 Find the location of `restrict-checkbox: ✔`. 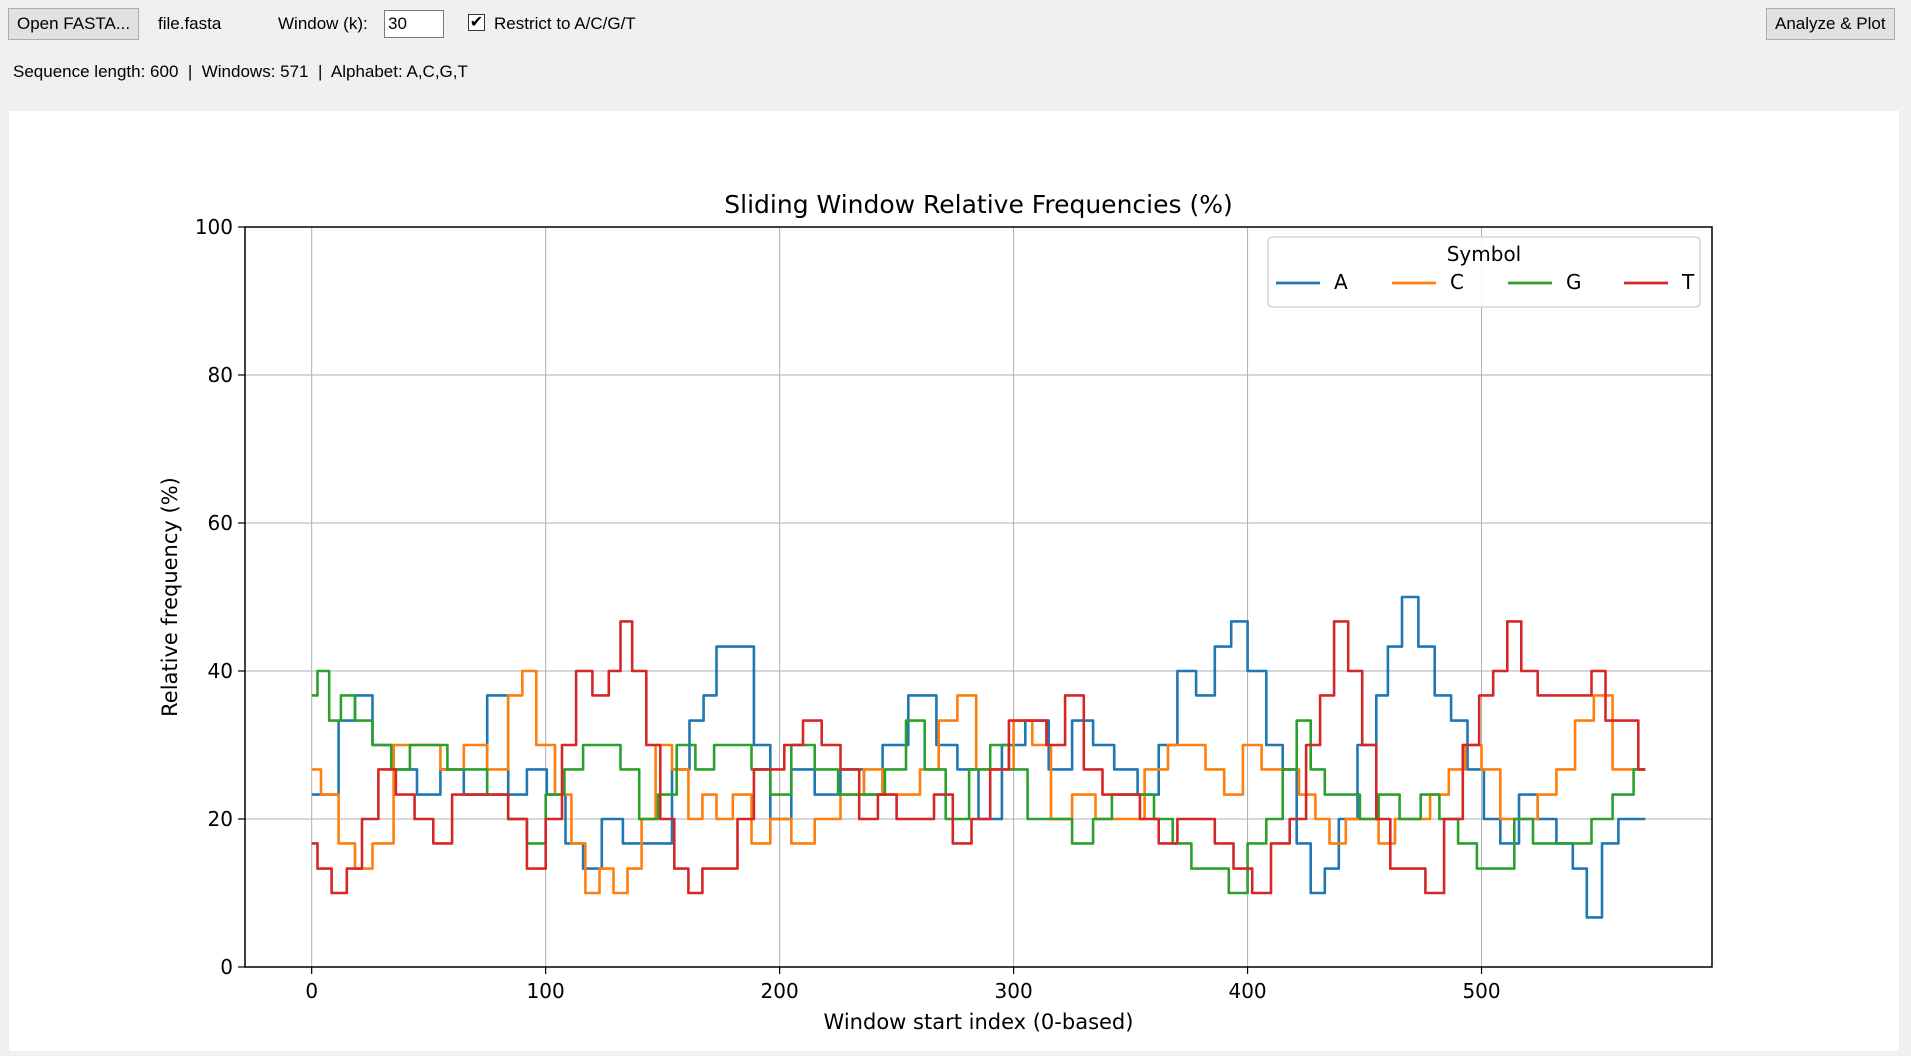

restrict-checkbox: ✔ is located at coordinates (476, 22).